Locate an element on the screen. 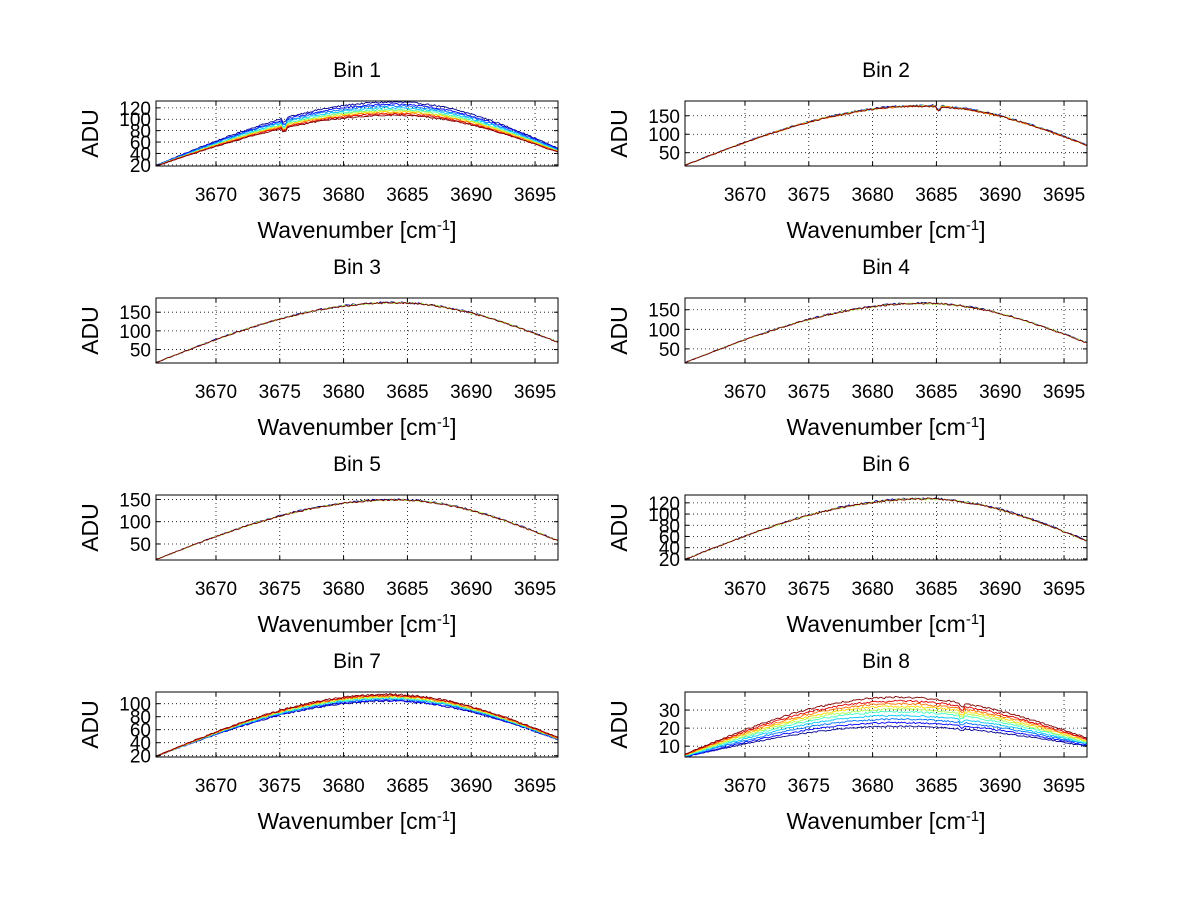 The image size is (1200, 901). chart-7-title: Bin 7 is located at coordinates (357, 661).